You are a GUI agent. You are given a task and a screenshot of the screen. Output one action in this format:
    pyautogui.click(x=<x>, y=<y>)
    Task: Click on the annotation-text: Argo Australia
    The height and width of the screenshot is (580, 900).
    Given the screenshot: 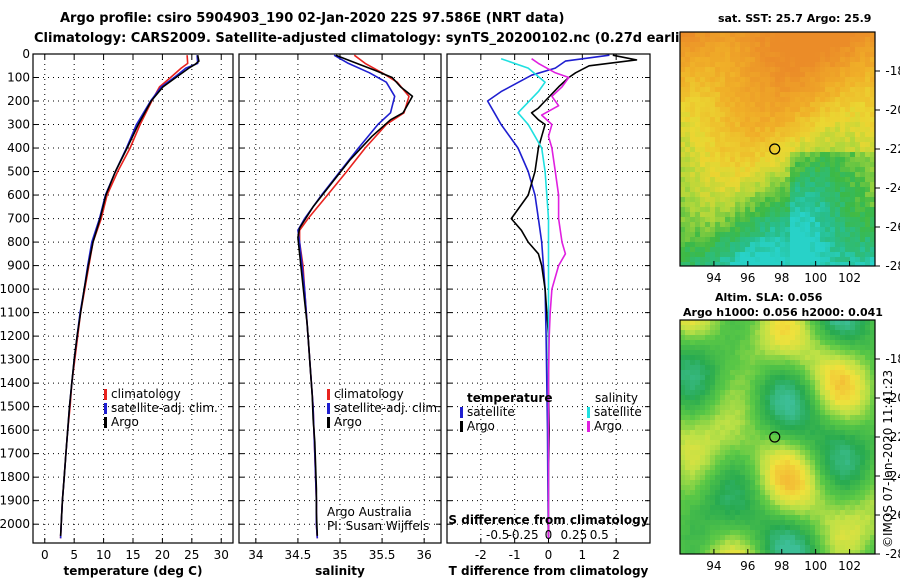 What is the action you would take?
    pyautogui.click(x=369, y=512)
    